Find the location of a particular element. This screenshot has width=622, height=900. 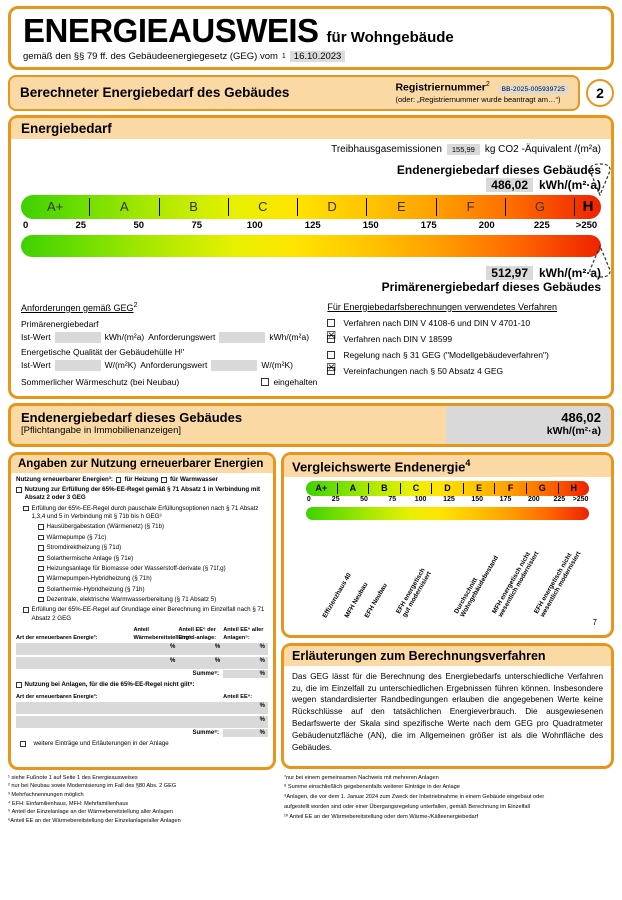

scale-class-b: B is located at coordinates (194, 206).